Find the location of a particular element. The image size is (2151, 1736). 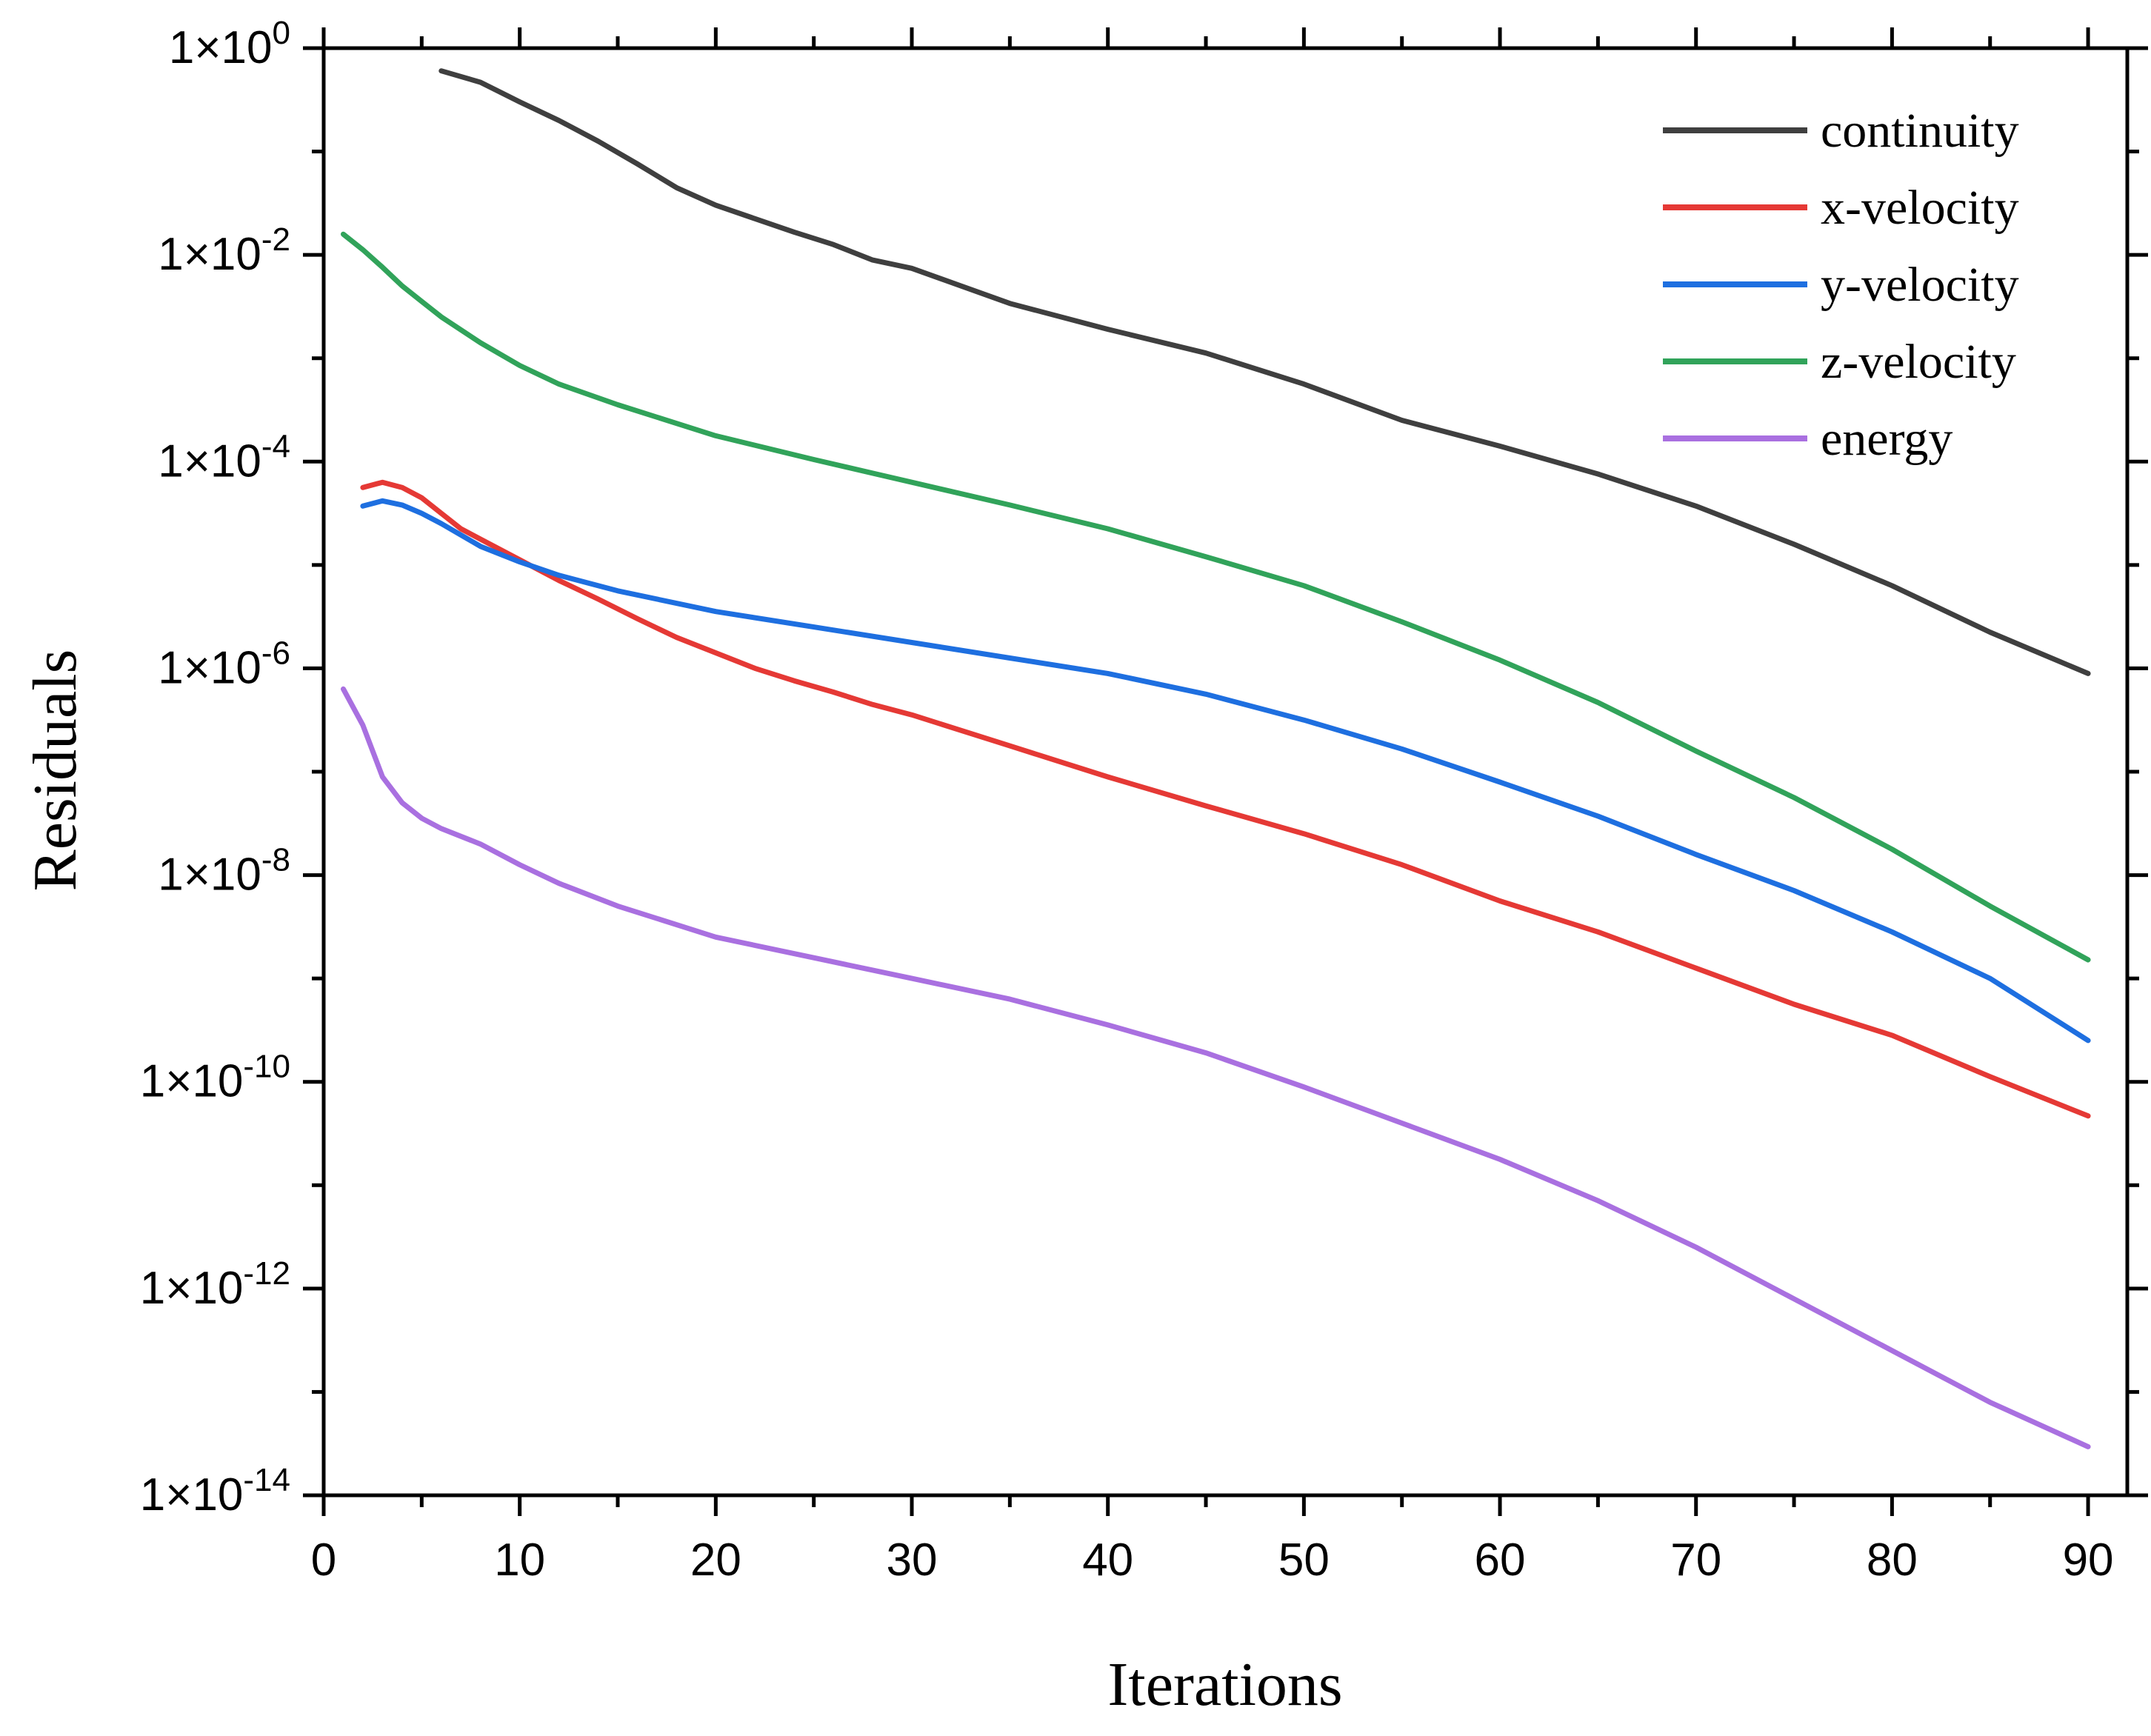

y-tick-label: 1×10⁻¹² is located at coordinates (215, 1285).